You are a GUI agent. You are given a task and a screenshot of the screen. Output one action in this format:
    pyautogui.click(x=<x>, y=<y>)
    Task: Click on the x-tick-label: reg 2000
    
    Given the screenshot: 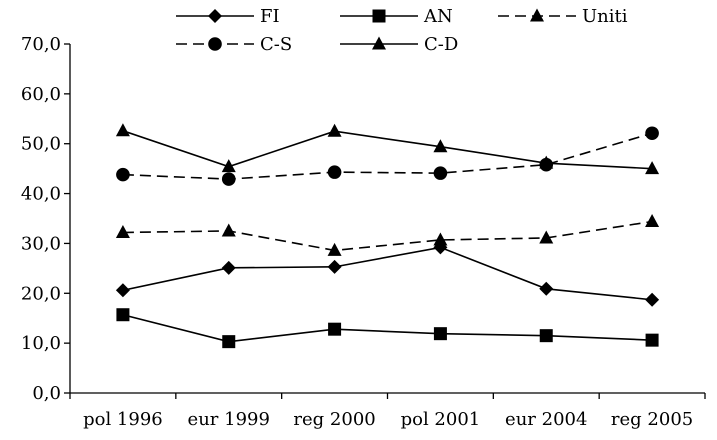 What is the action you would take?
    pyautogui.click(x=334, y=419)
    